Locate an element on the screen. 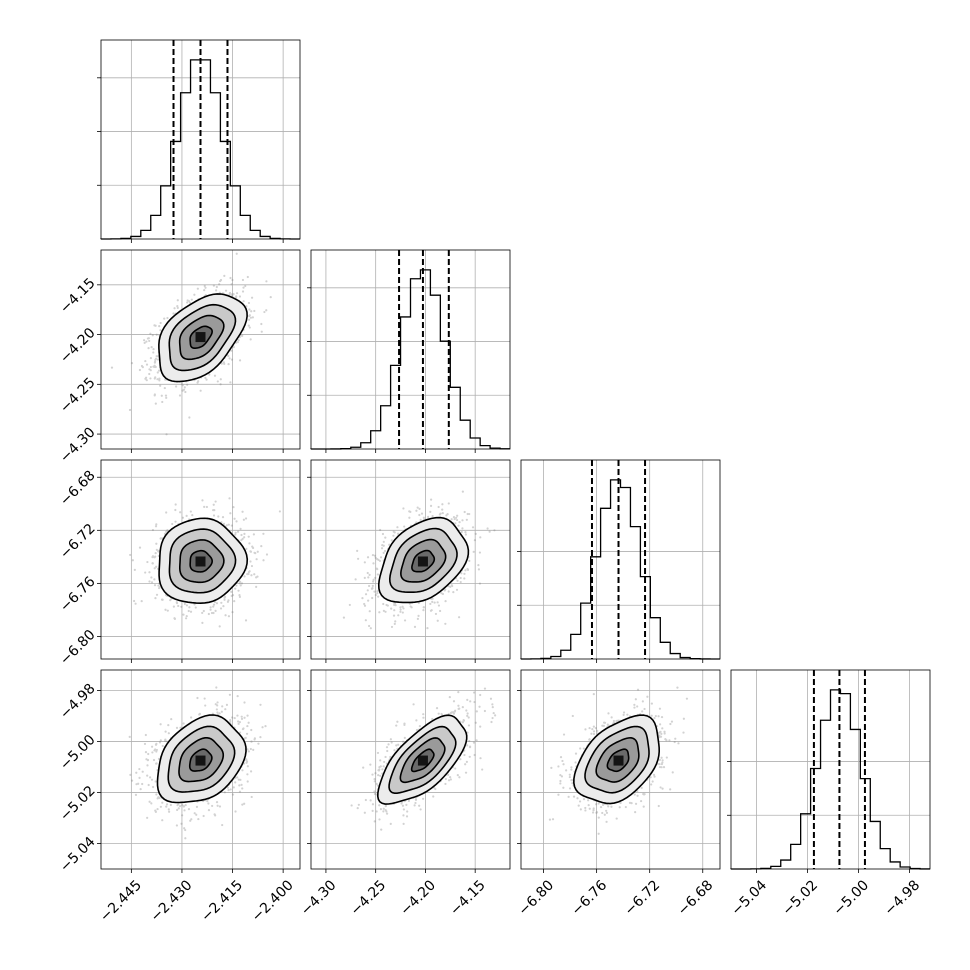  x-tick-label: −2.430 is located at coordinates (172, 901).